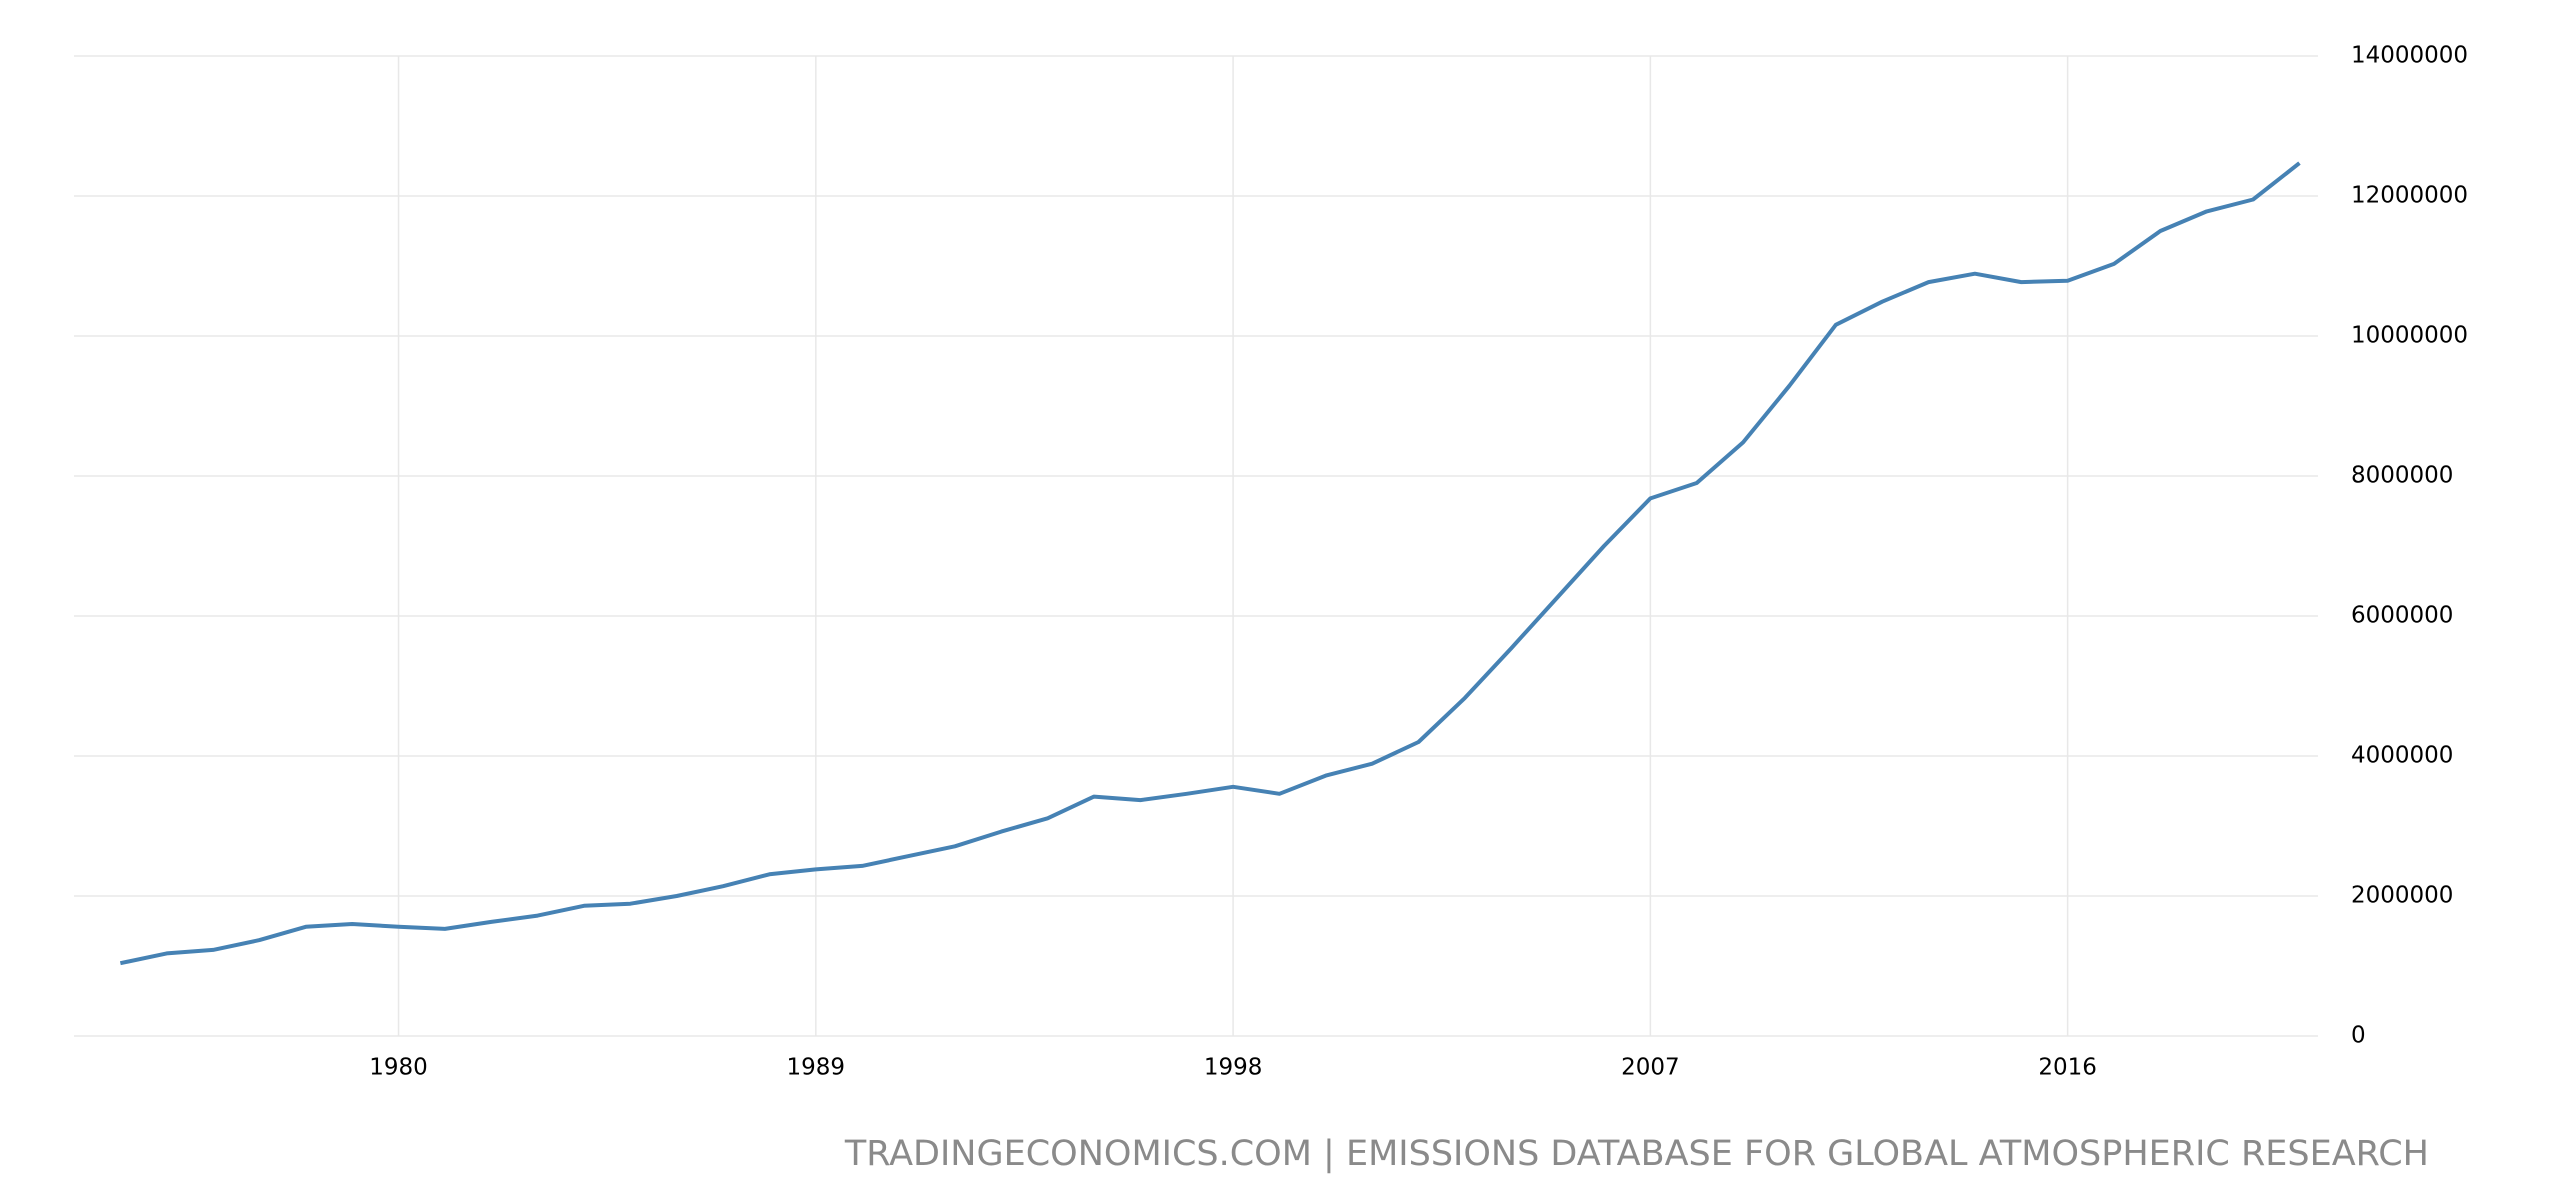 The width and height of the screenshot is (2550, 1200). Describe the element at coordinates (2358, 1036) in the screenshot. I see `y-tick-label: 0` at that location.